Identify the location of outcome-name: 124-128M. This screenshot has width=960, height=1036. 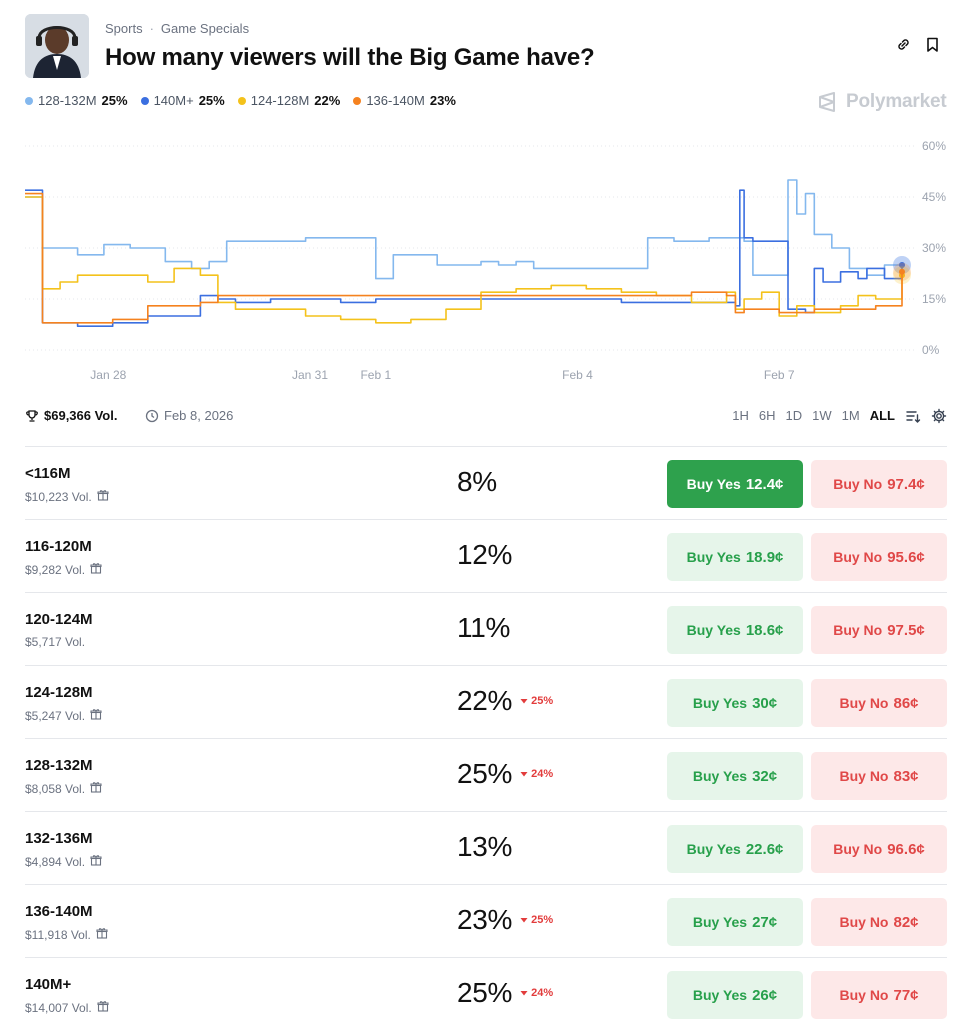
(59, 692).